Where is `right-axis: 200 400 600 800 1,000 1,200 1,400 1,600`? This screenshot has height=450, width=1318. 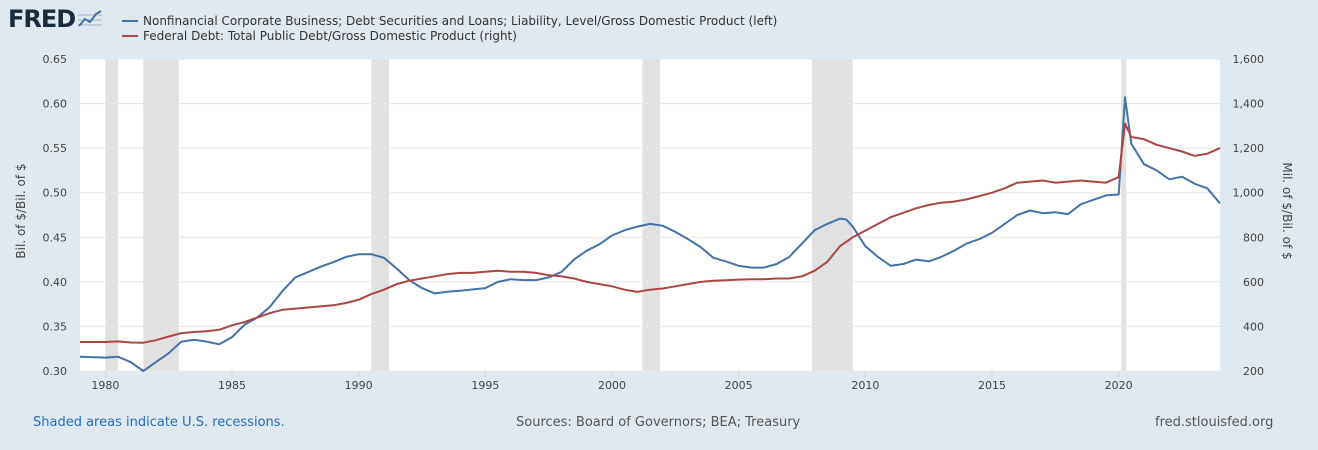 right-axis: 200 400 600 800 1,000 1,200 1,400 1,600 is located at coordinates (1249, 215).